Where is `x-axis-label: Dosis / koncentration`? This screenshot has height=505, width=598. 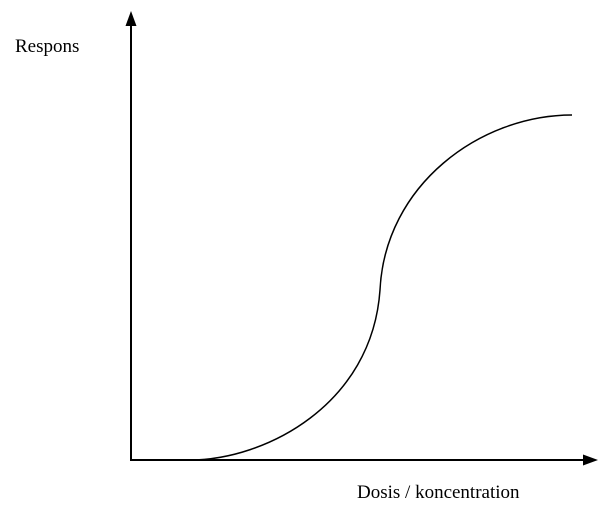
x-axis-label: Dosis / koncentration is located at coordinates (438, 492).